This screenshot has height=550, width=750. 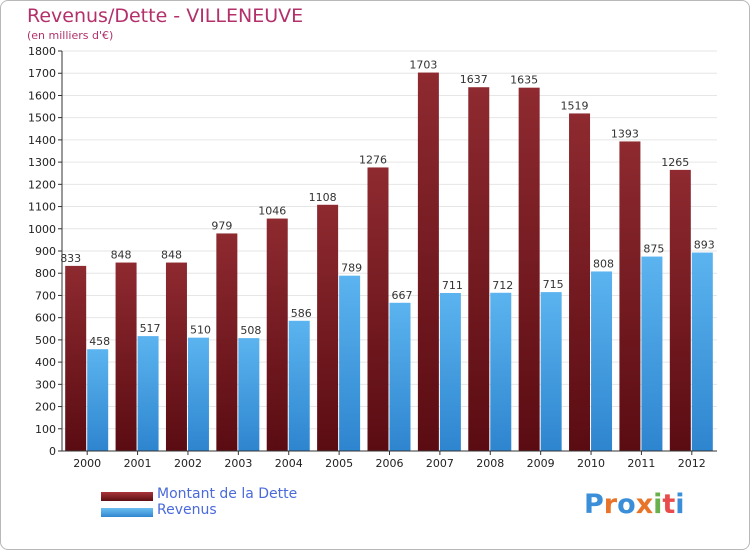 I want to click on data-label-dette: 979, so click(x=221, y=225).